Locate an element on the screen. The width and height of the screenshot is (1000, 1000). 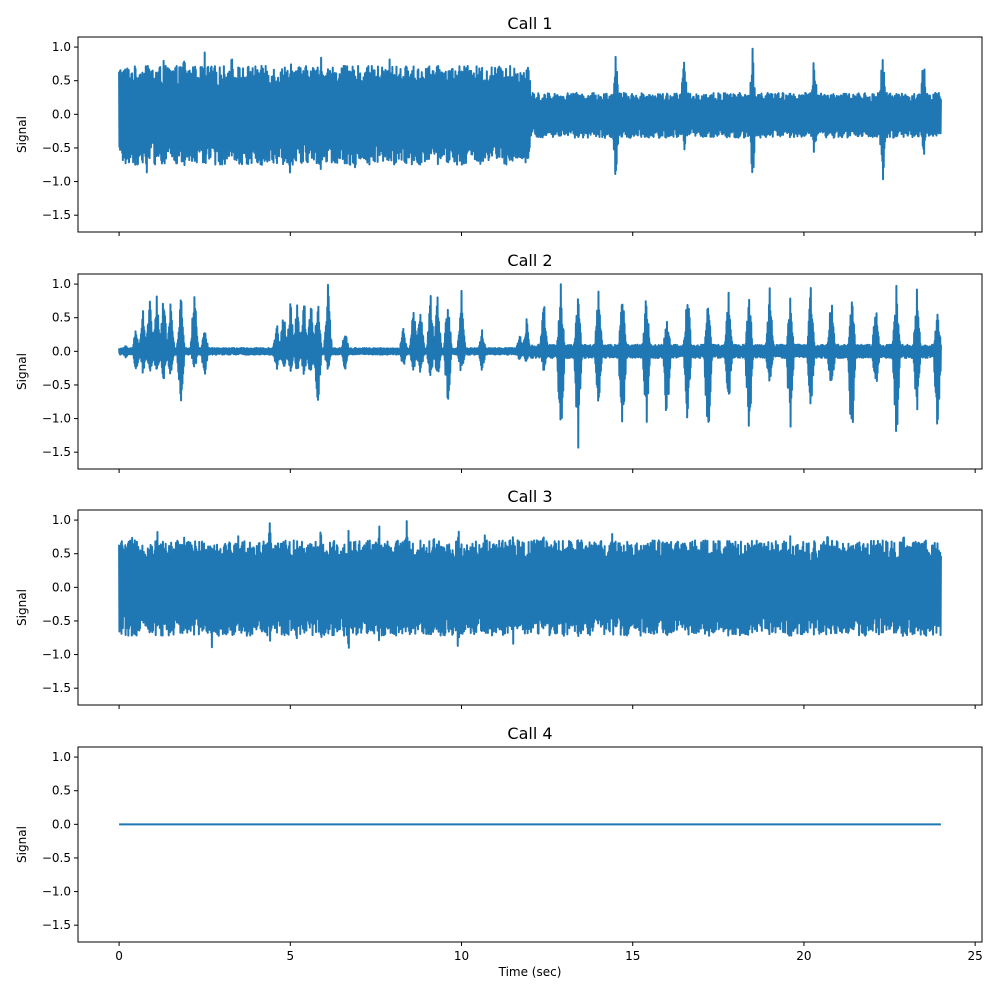
subplot-title: Call 3 is located at coordinates (529, 496).